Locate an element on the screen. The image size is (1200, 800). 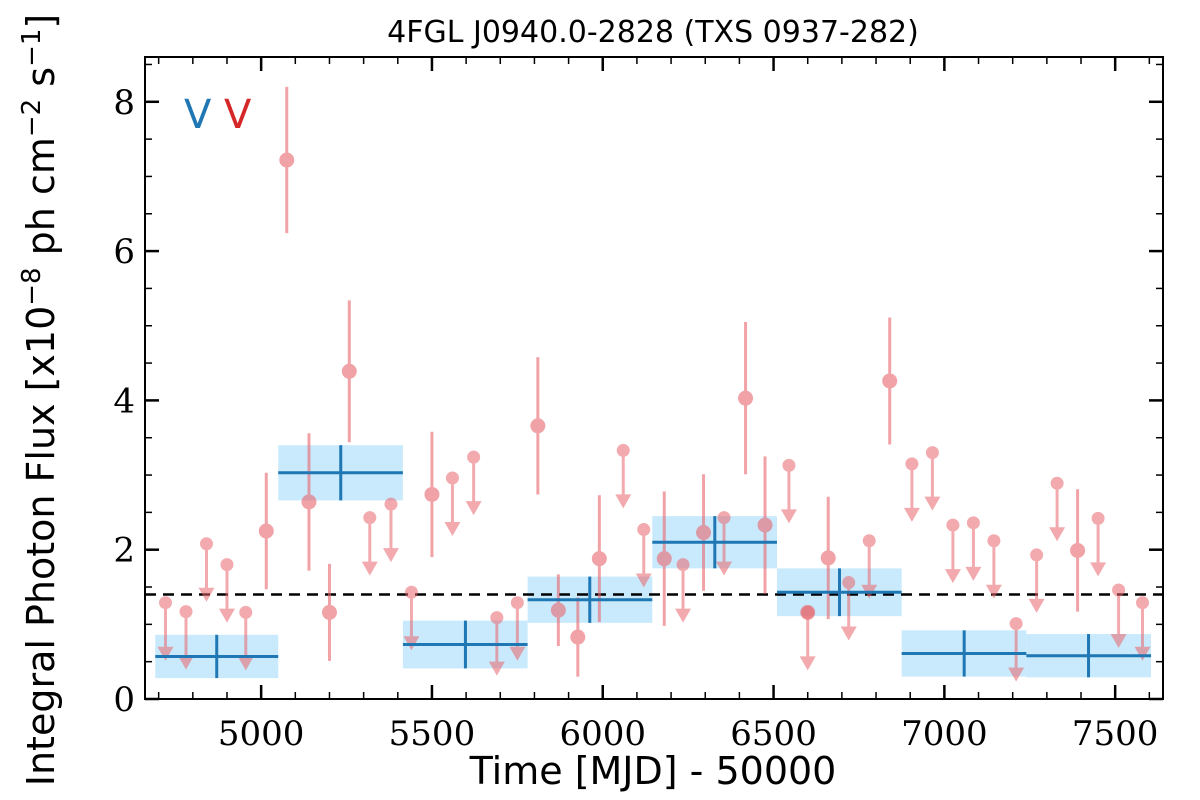
y-label-mid-1: ph cm is located at coordinates (41, 202).